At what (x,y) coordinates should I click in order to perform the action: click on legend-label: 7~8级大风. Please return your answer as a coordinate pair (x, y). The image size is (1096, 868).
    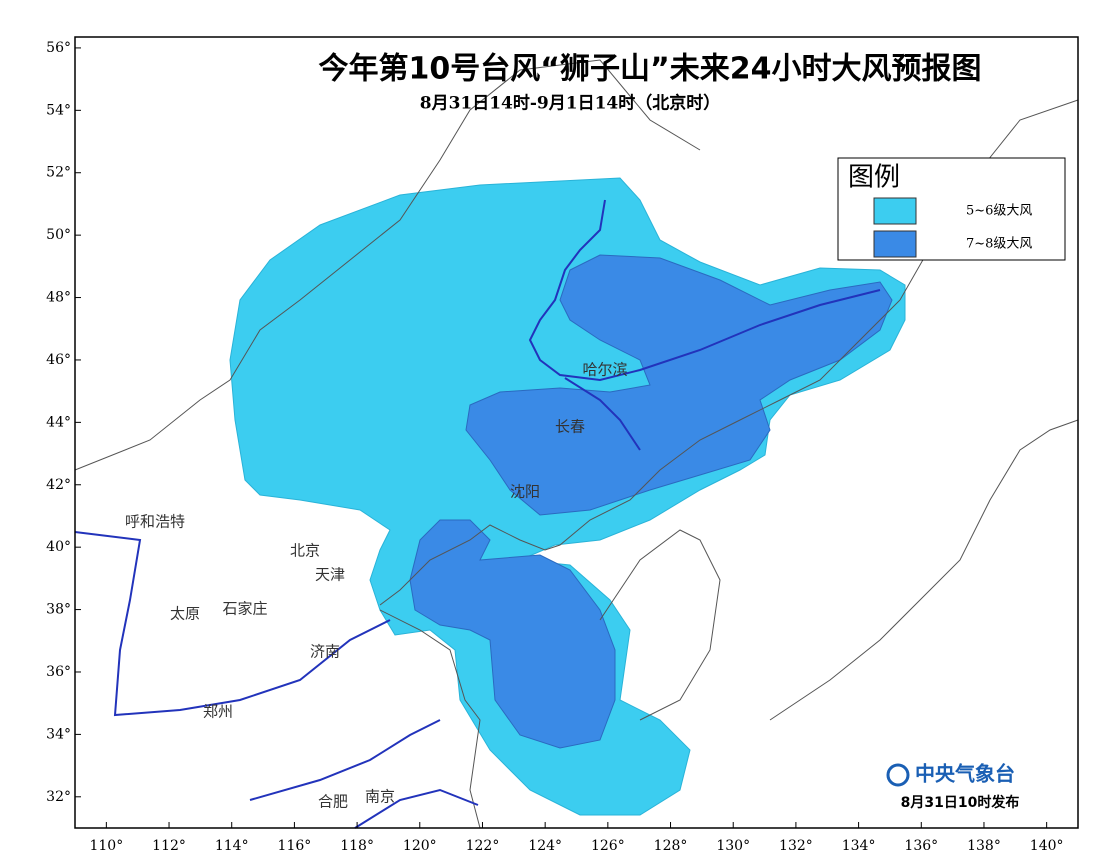
    Looking at the image, I should click on (999, 244).